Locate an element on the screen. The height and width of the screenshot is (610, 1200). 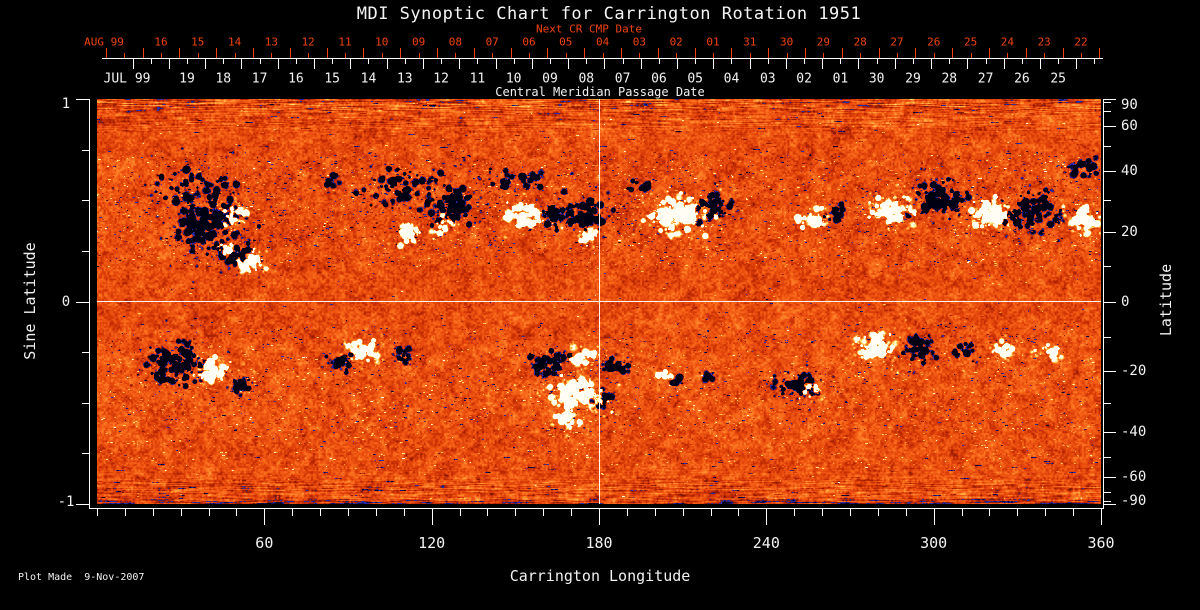
white-date-label: 17 is located at coordinates (259, 79).